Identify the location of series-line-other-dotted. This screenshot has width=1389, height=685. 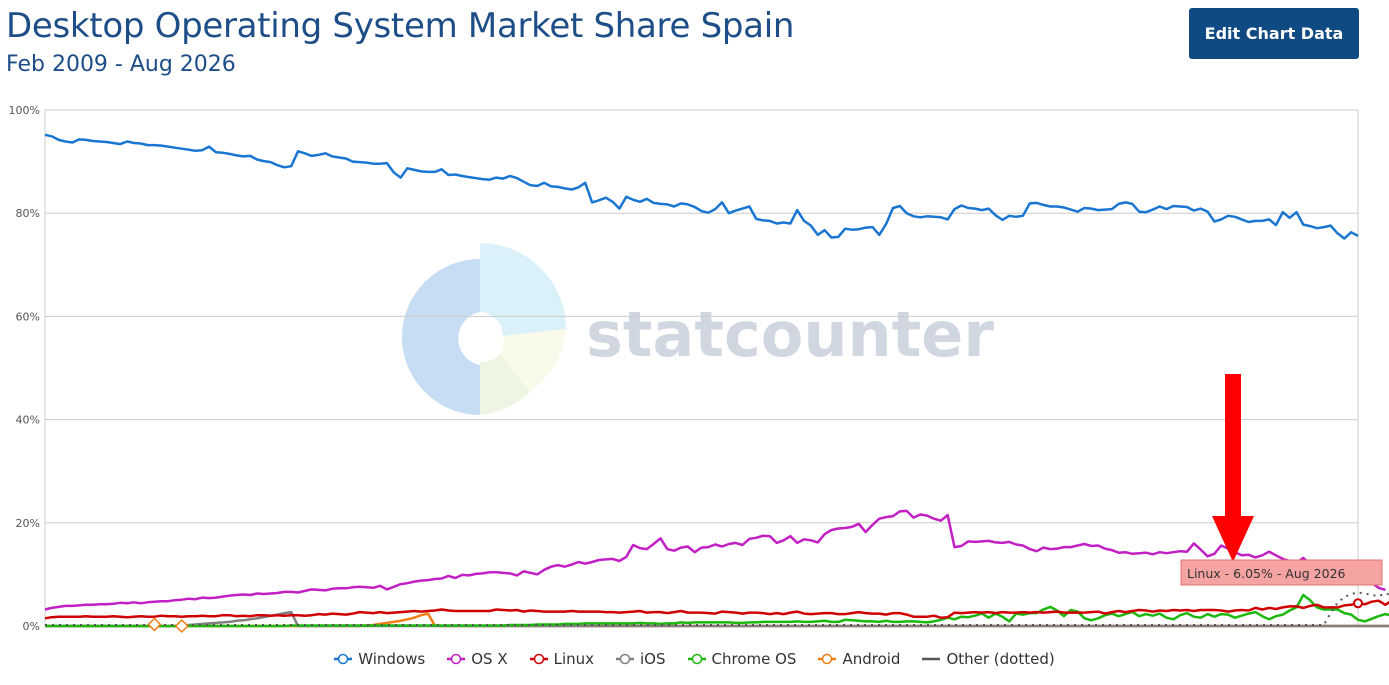
(717, 608).